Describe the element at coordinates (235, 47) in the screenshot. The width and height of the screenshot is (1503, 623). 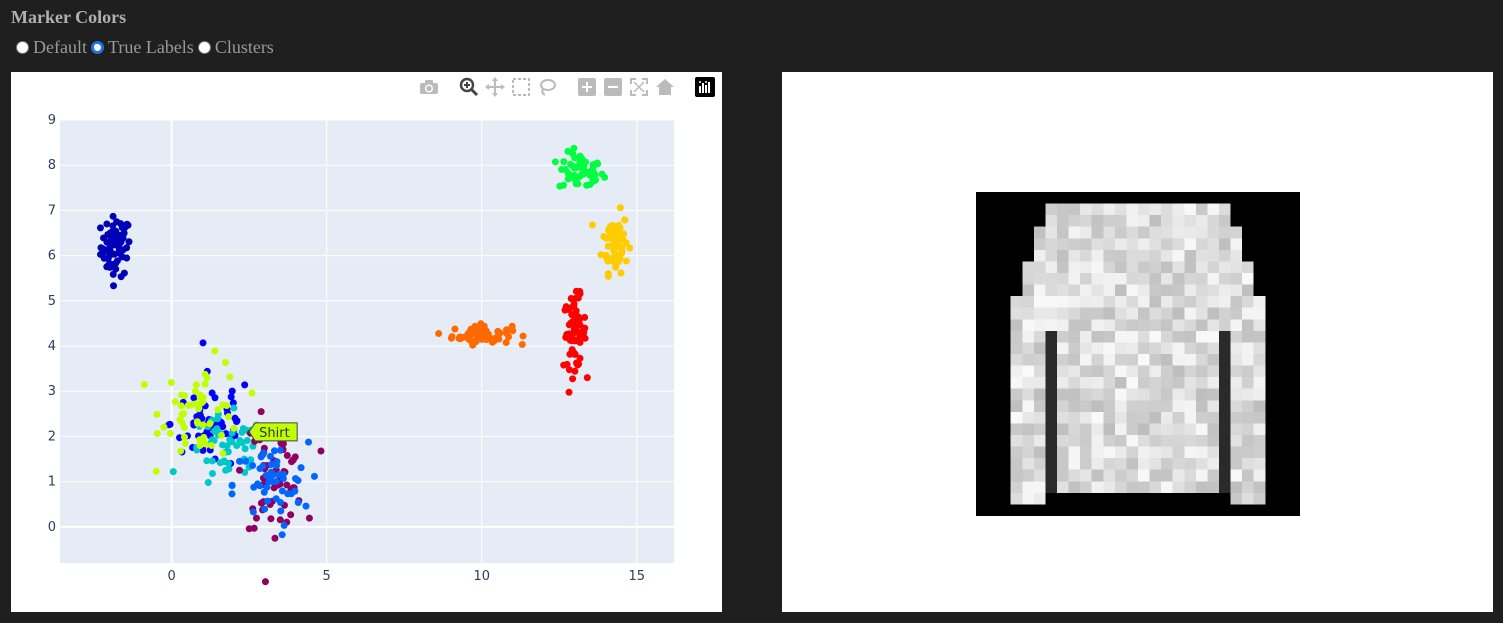
I see `radio-clusters: Clusters` at that location.